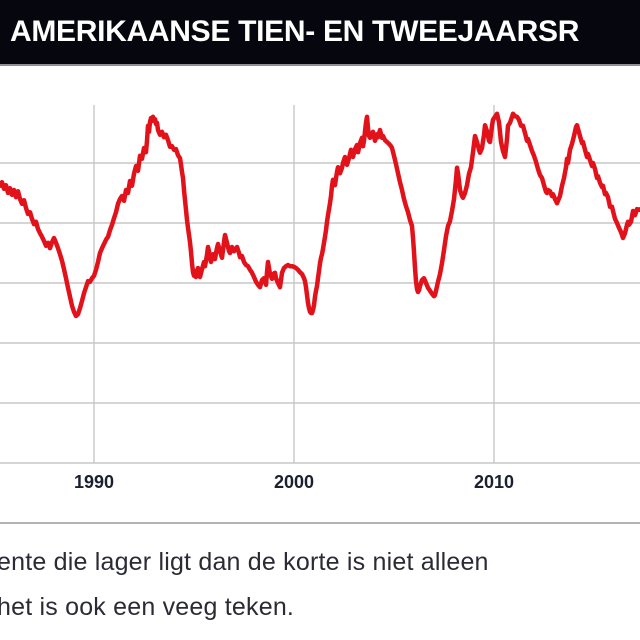  I want to click on x-axis-label: 2010, so click(494, 482).